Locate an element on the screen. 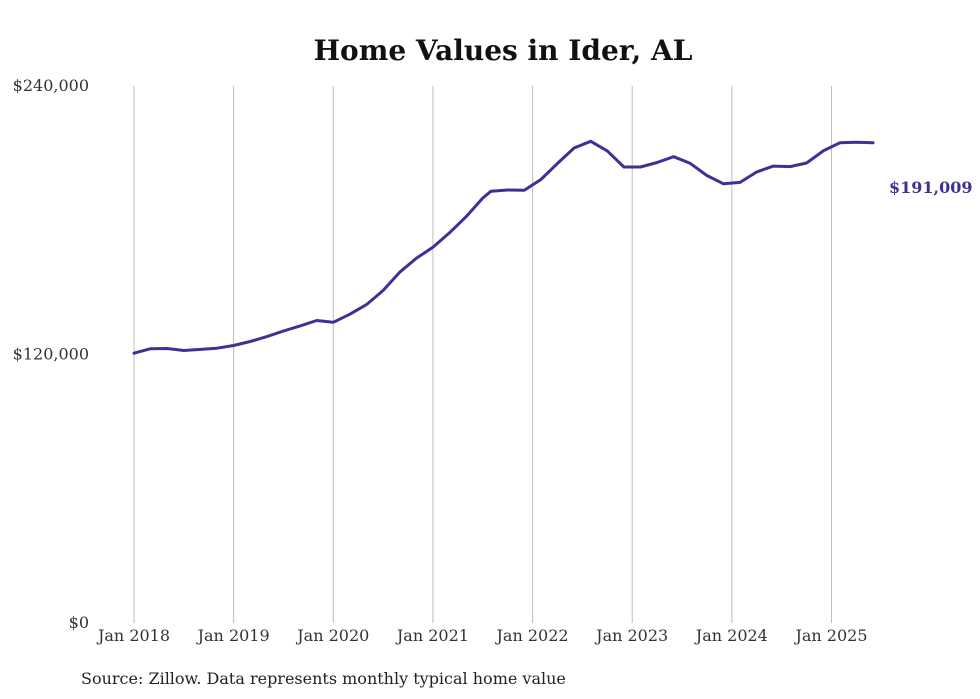 The width and height of the screenshot is (980, 699). x-tick-label: Jan 2021 is located at coordinates (432, 635).